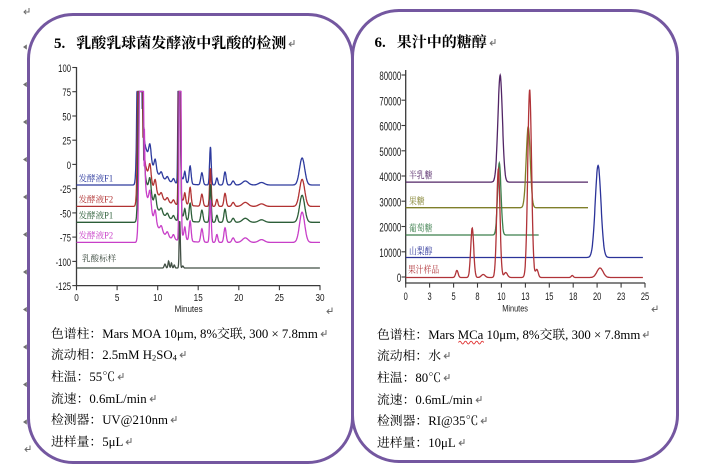  What do you see at coordinates (65, 190) in the screenshot?
I see `svg-text: -25` at bounding box center [65, 190].